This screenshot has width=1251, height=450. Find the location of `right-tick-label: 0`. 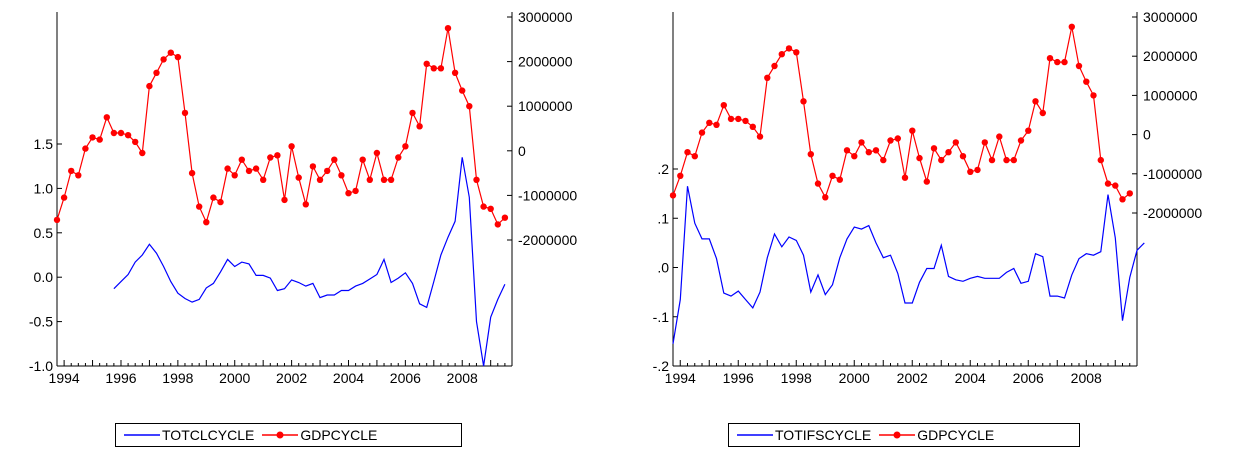

right-tick-label: 0 is located at coordinates (1147, 135).